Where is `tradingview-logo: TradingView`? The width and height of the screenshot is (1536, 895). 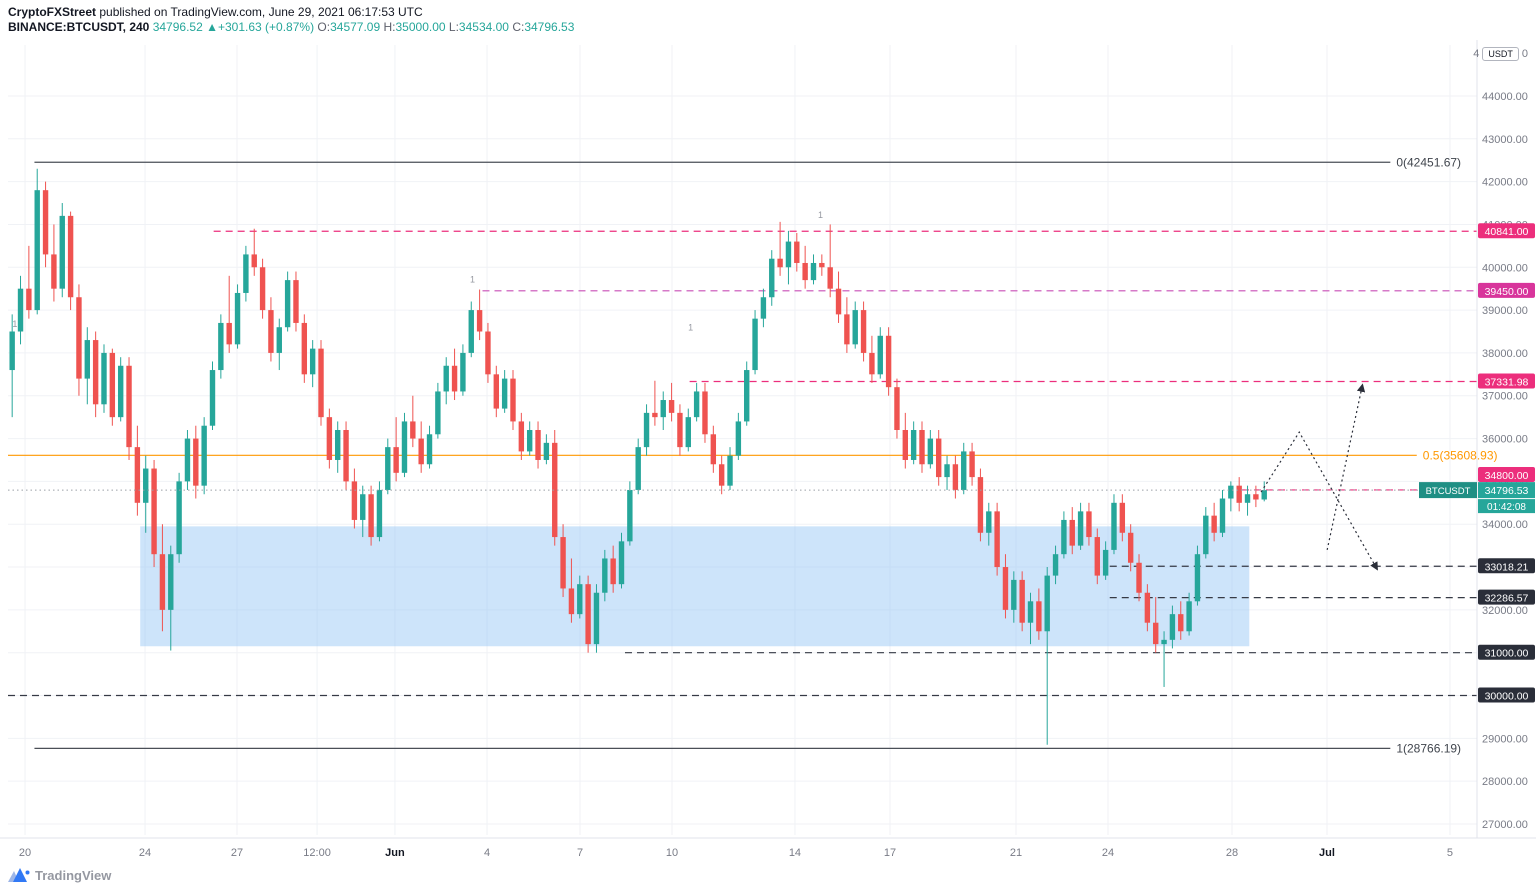
tradingview-logo: TradingView is located at coordinates (59, 875).